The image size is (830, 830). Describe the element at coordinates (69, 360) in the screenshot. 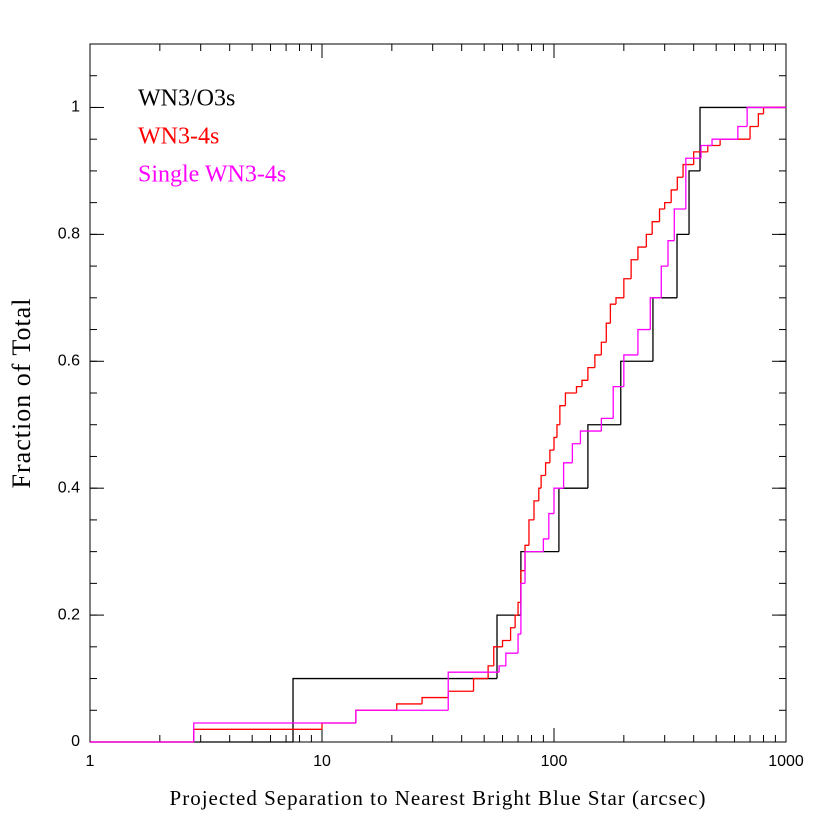

I see `y-tick-label: 0.6` at that location.